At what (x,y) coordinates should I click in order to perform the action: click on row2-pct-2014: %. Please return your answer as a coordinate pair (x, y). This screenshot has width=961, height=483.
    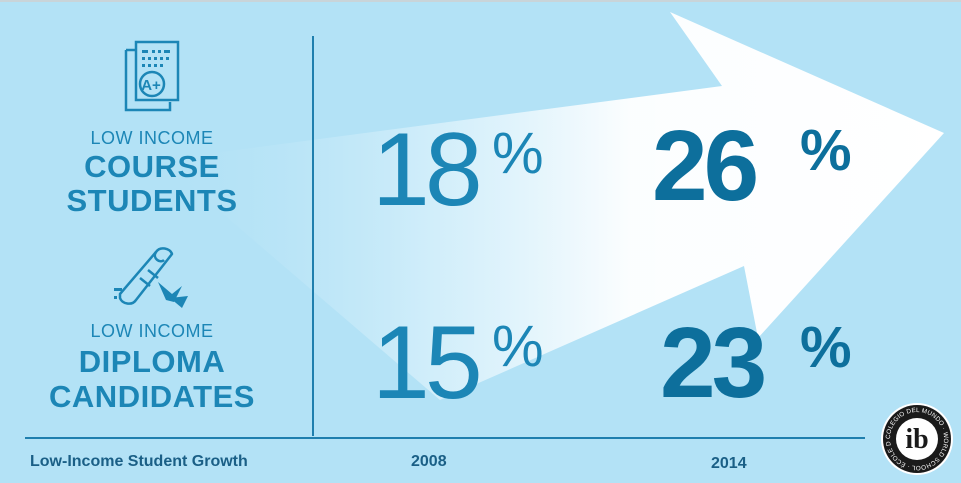
    Looking at the image, I should click on (826, 347).